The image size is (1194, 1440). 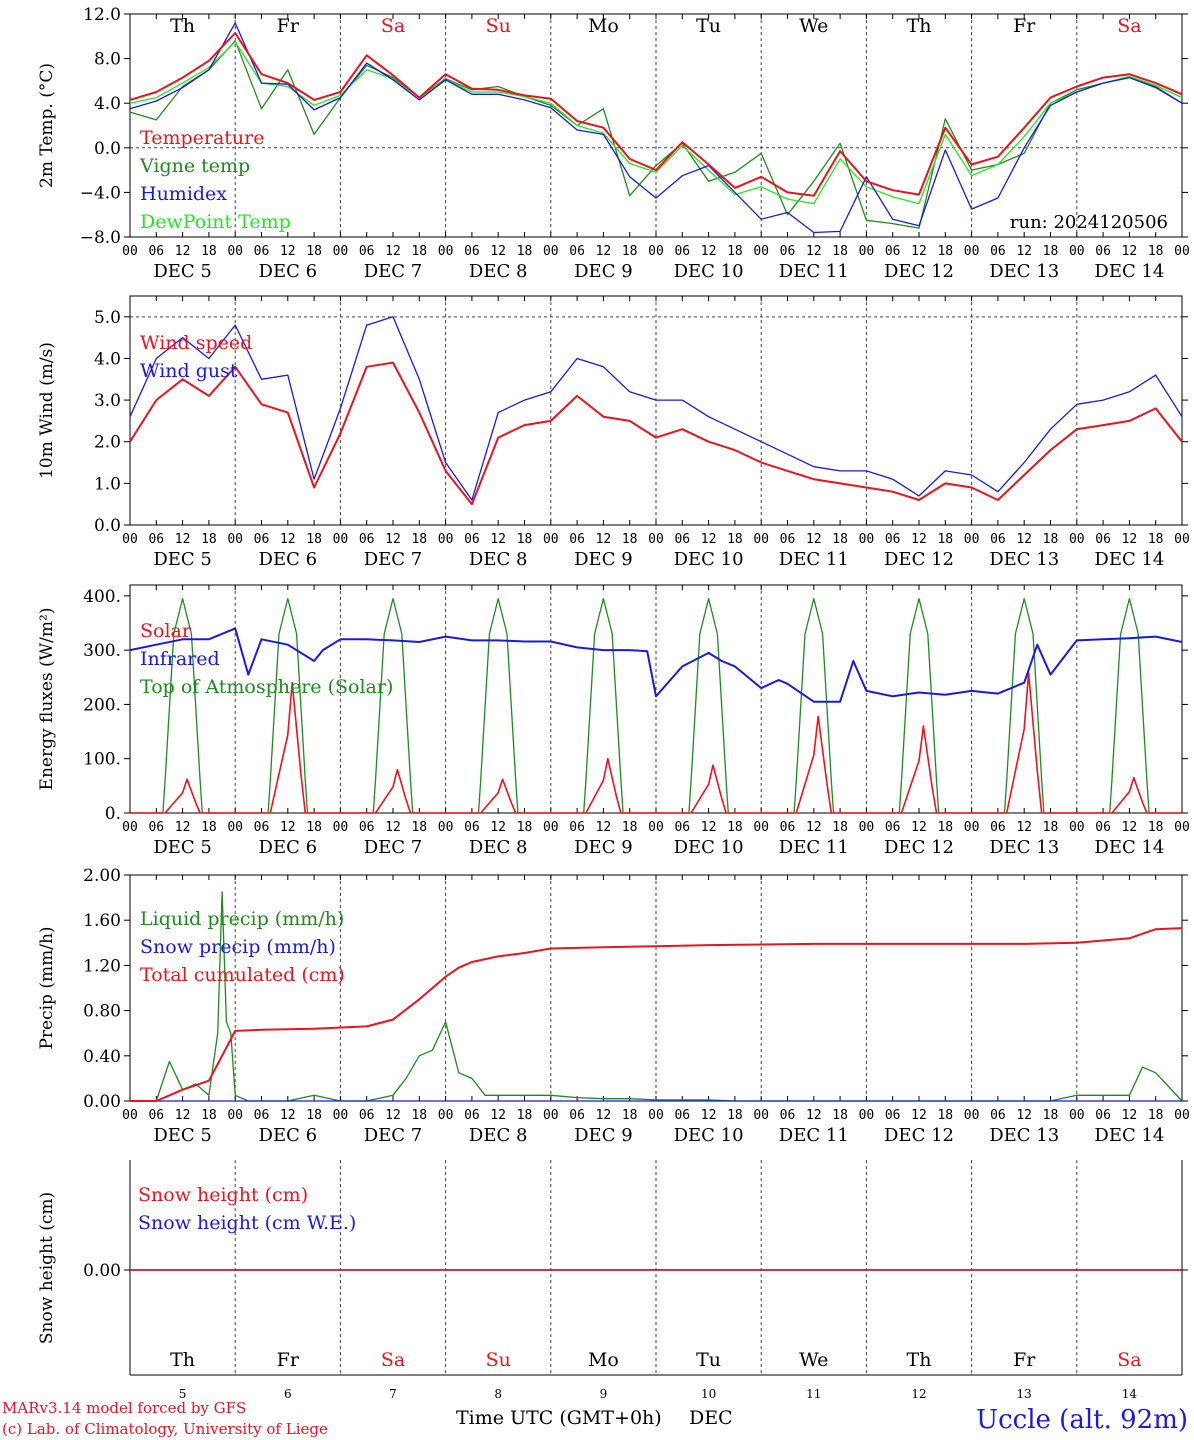 I want to click on station-label: Uccle (alt. 92m), so click(x=1082, y=1420).